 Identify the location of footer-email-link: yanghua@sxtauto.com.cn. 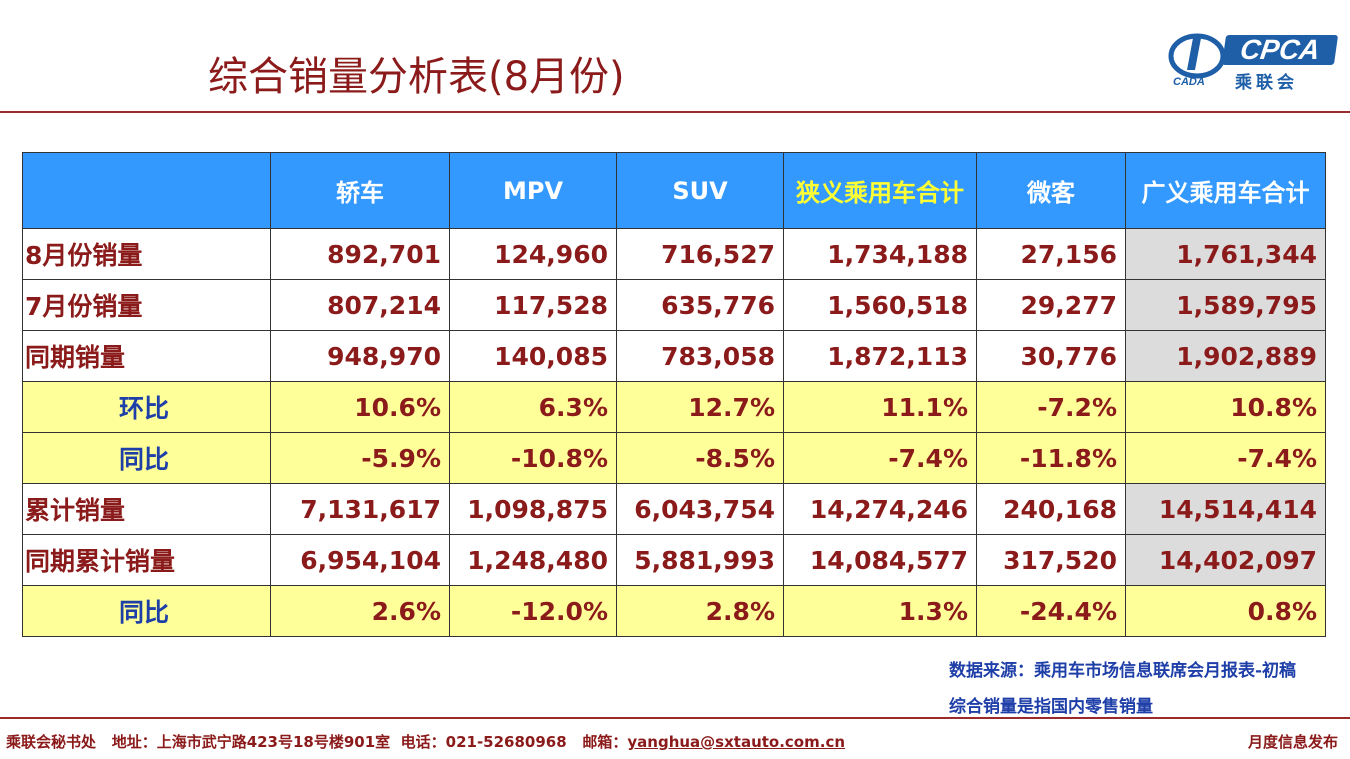
(736, 742).